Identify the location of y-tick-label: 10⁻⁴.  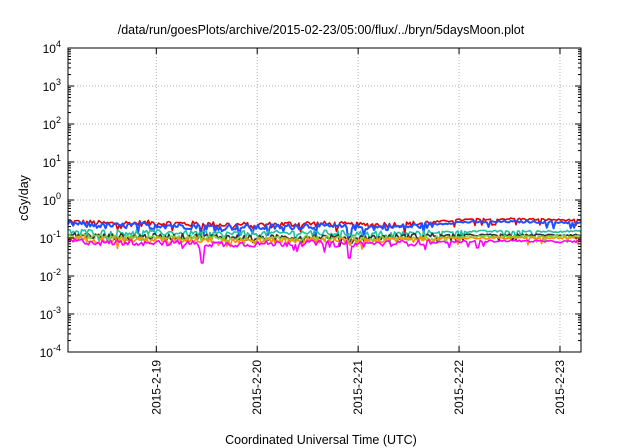
(50, 351).